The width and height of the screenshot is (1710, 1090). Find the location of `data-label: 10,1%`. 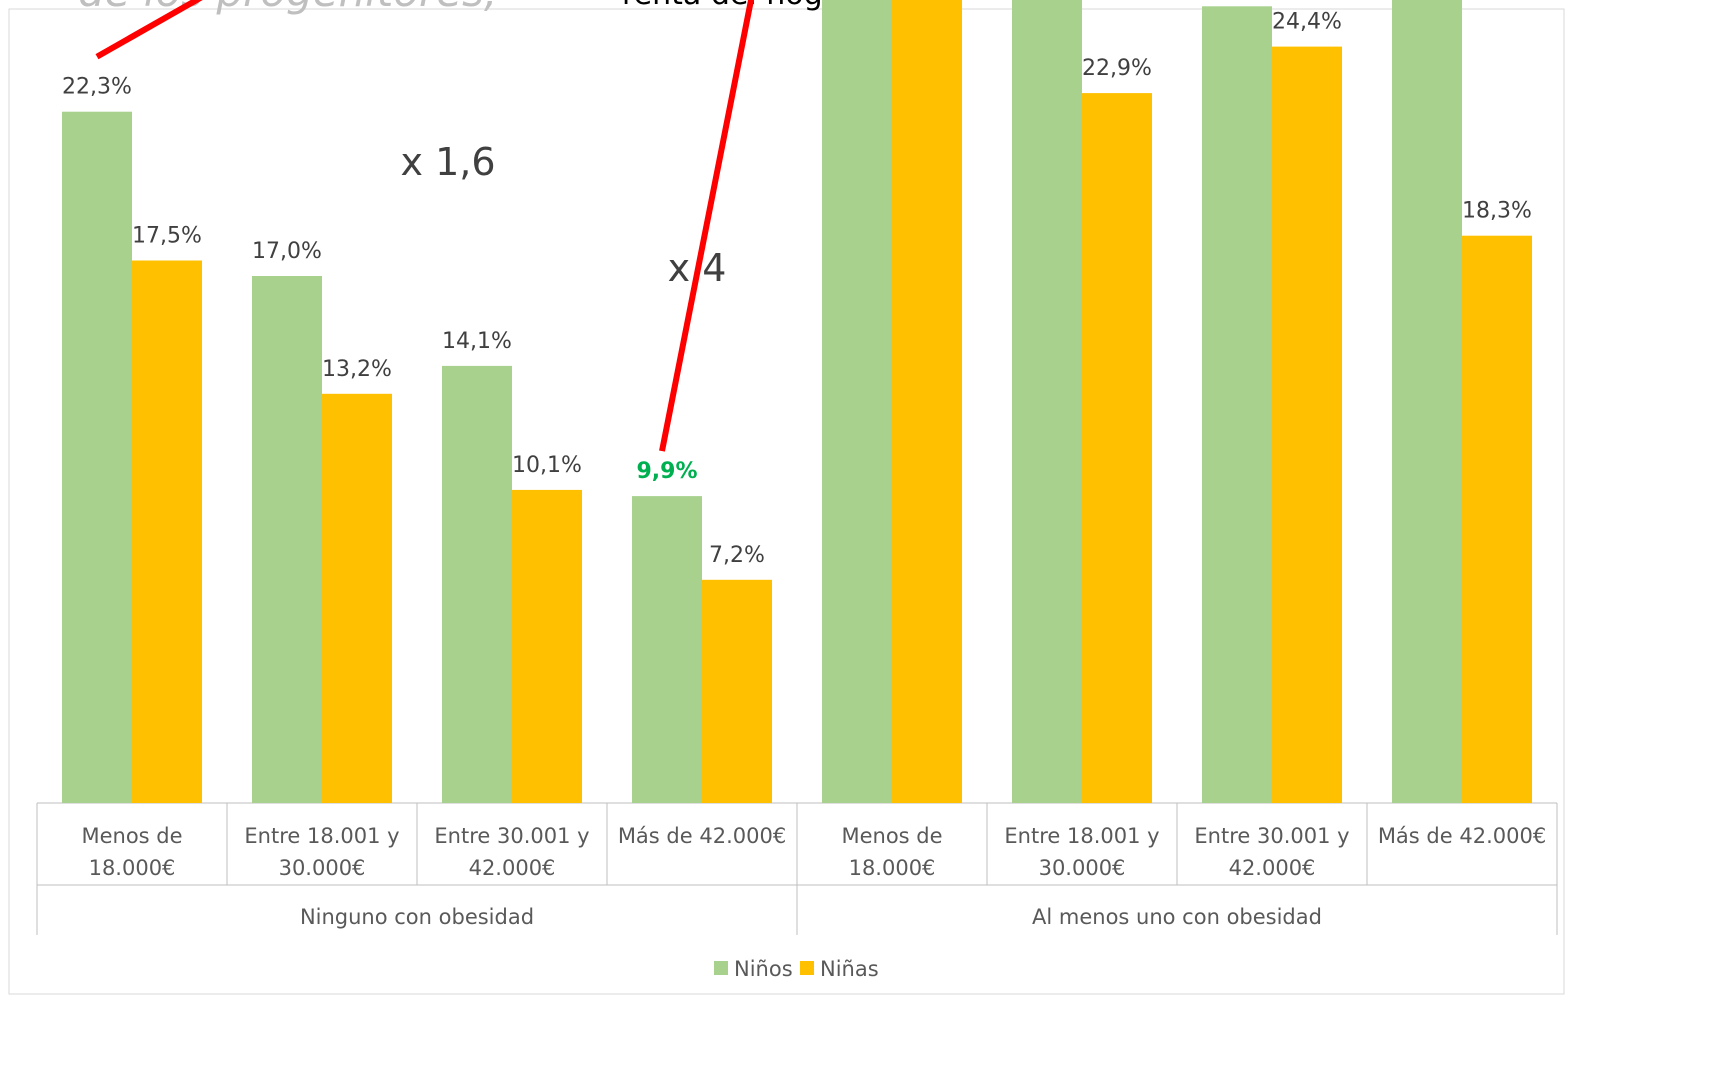

data-label: 10,1% is located at coordinates (547, 465).